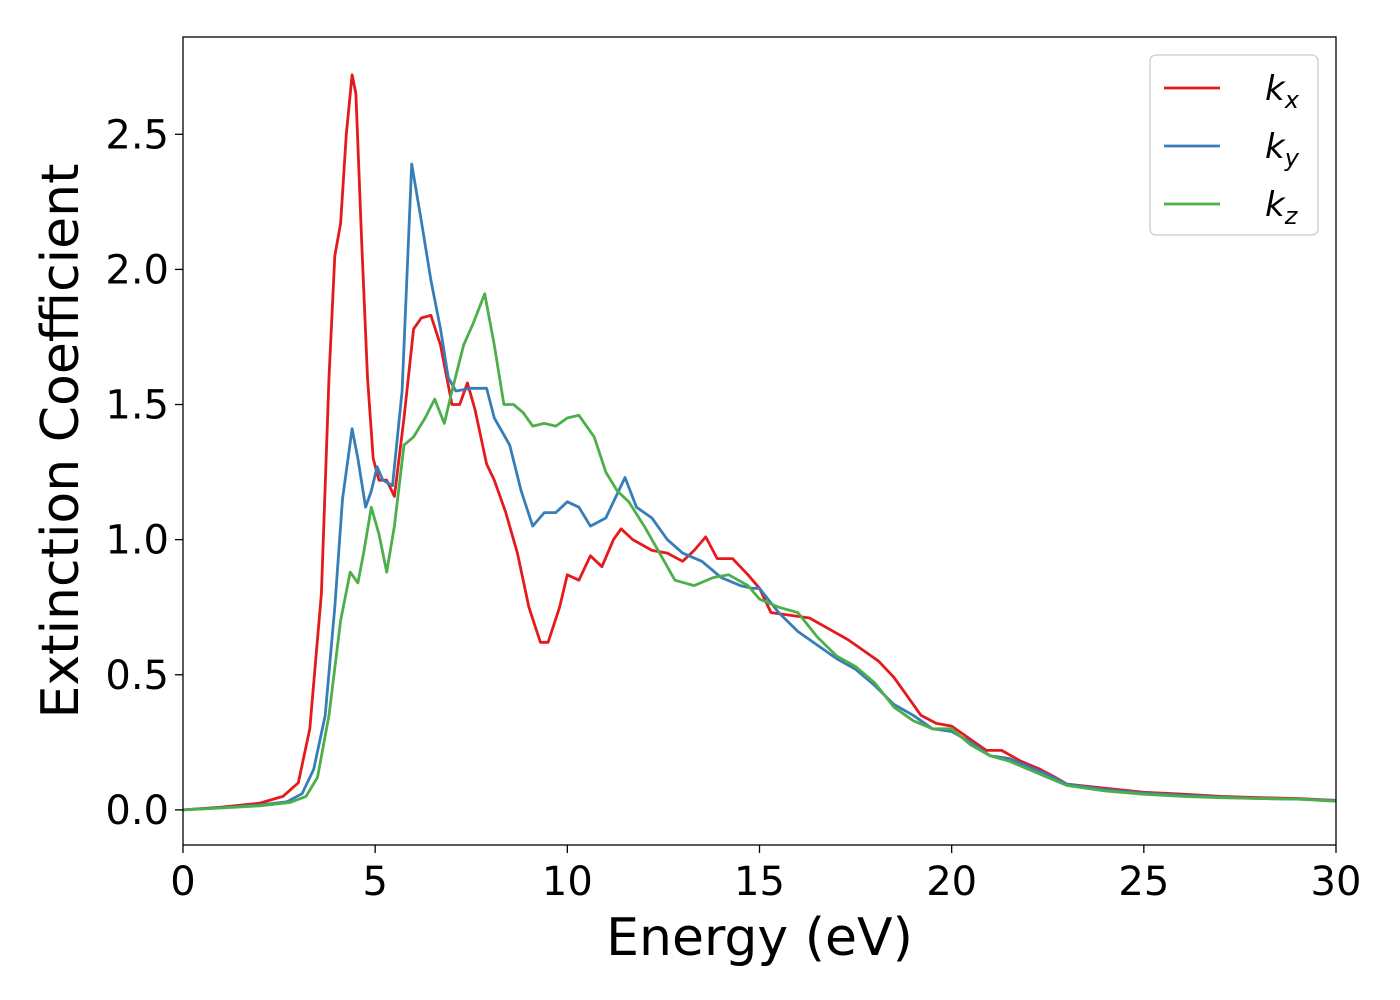 The height and width of the screenshot is (1000, 1400). What do you see at coordinates (1143, 882) in the screenshot?
I see `x-tick-label: 25` at bounding box center [1143, 882].